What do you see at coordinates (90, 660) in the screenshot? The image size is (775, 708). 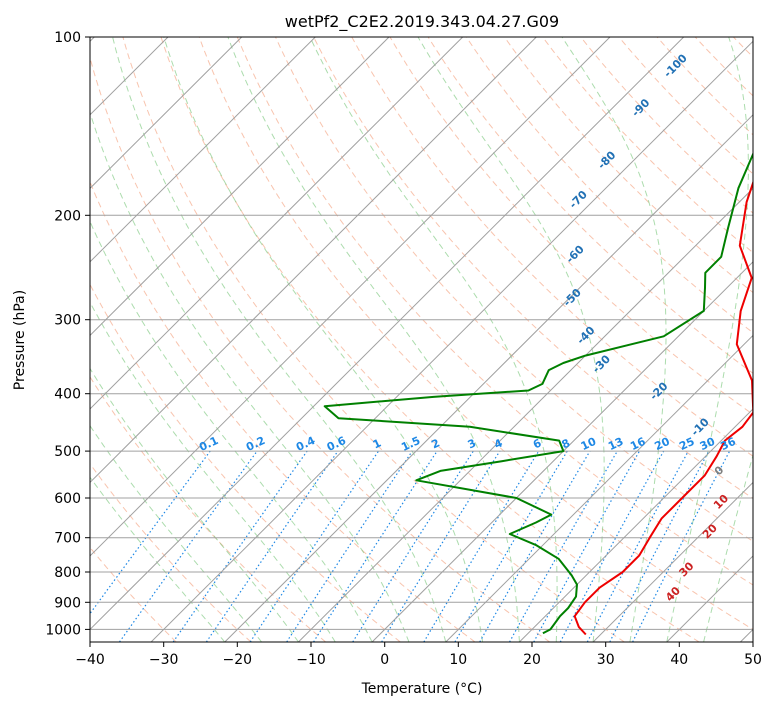 I see `x-tick-label: −40` at bounding box center [90, 660].